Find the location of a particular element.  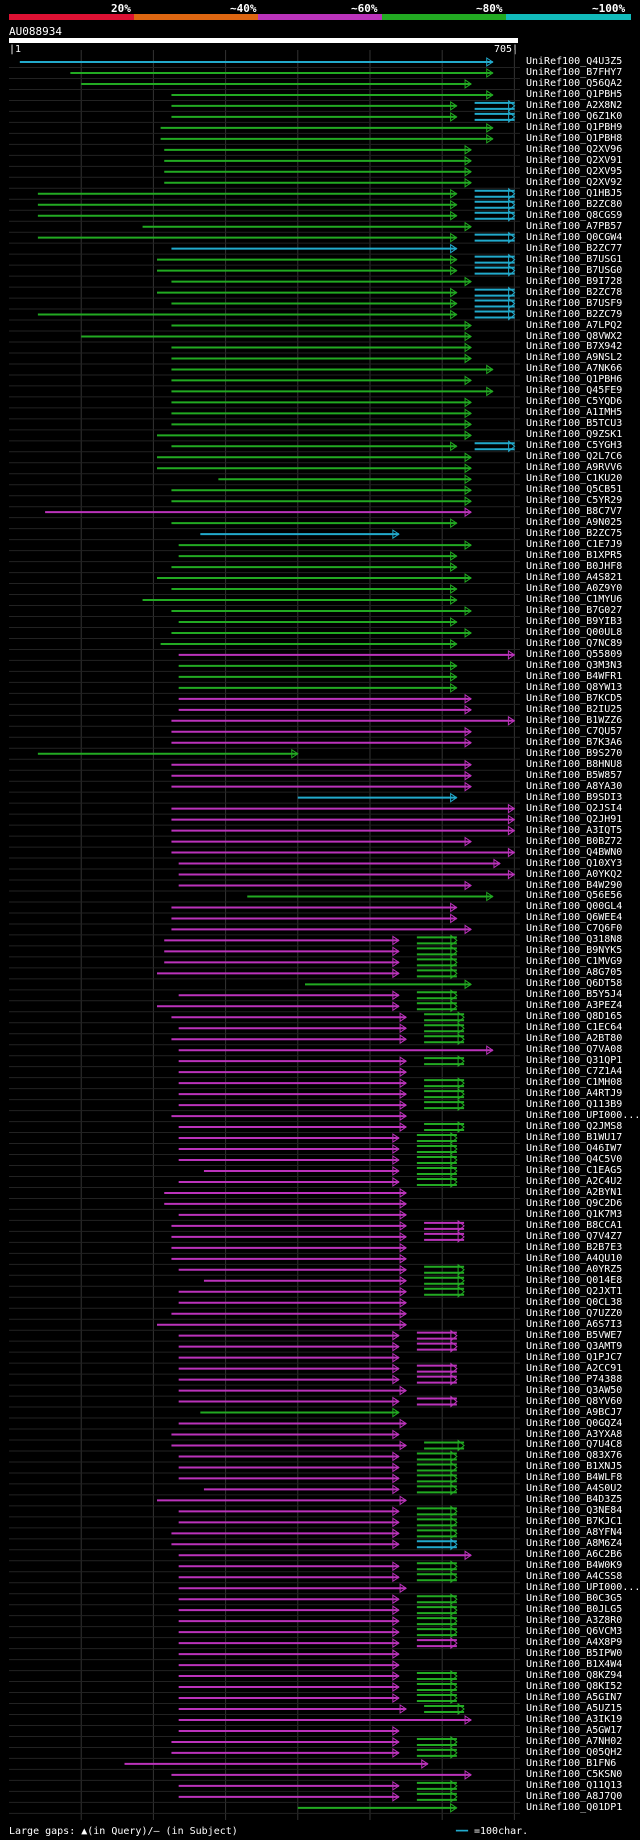

hit-label: UniRef100_Q7V4Z7 is located at coordinates (574, 1236).